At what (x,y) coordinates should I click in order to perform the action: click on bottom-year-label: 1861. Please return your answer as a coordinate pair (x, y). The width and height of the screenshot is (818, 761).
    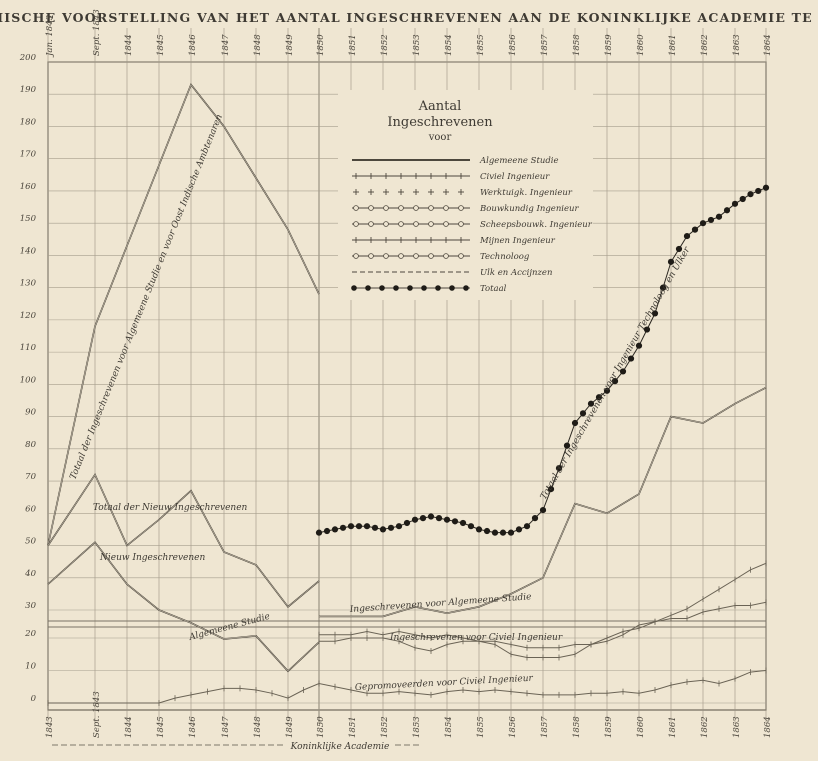
    Looking at the image, I should click on (673, 727).